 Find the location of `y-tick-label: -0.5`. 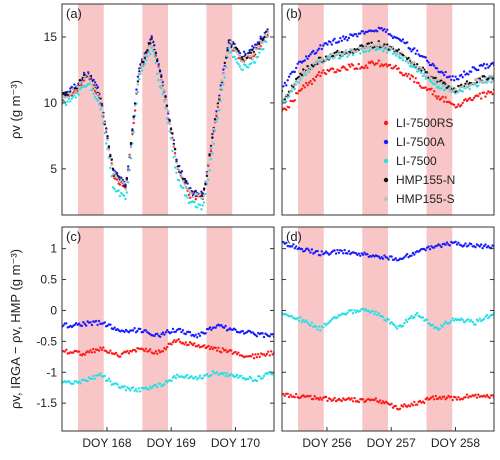

y-tick-label: -0.5 is located at coordinates (46, 341).